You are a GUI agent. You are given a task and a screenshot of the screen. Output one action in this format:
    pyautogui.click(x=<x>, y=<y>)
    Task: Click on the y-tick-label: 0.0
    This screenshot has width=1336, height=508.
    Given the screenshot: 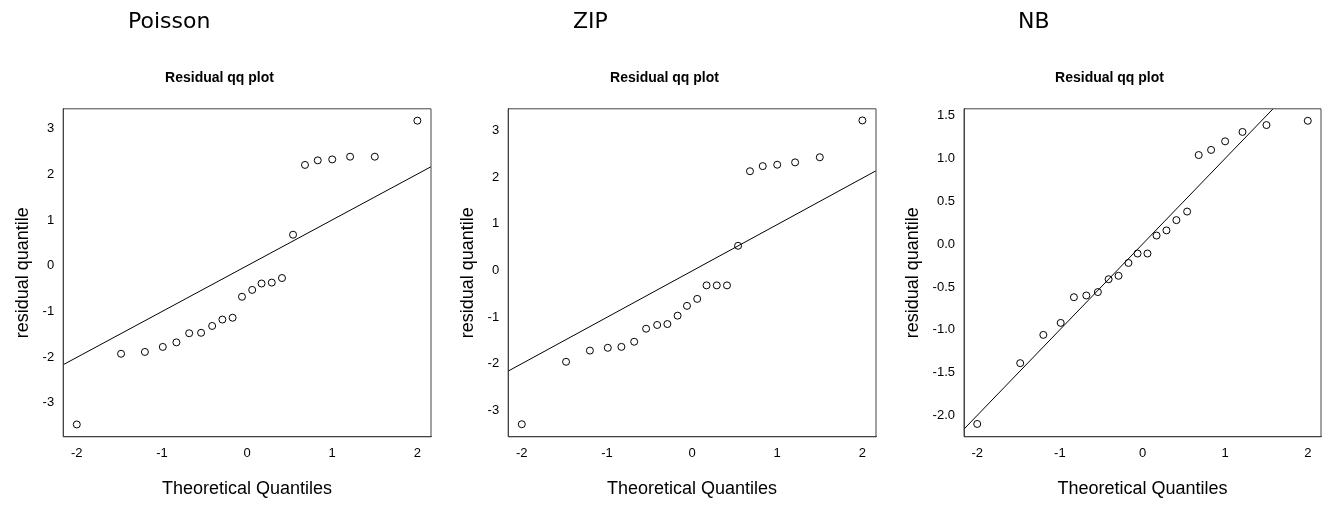 What is the action you would take?
    pyautogui.click(x=945, y=243)
    